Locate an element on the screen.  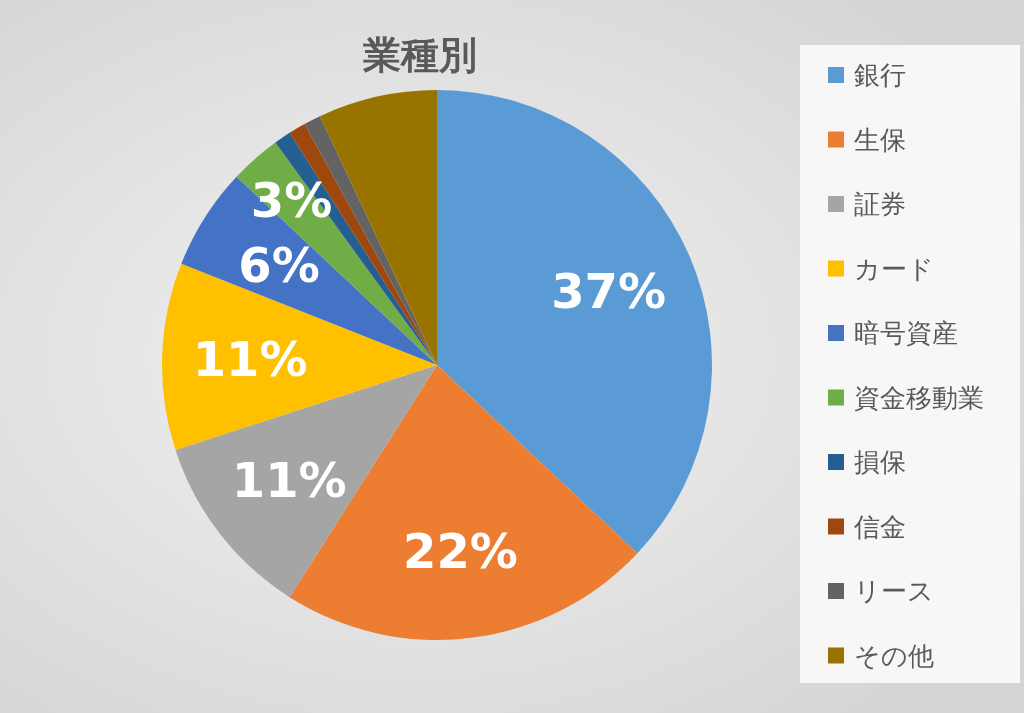
legend-label: 生保 is located at coordinates (880, 139).